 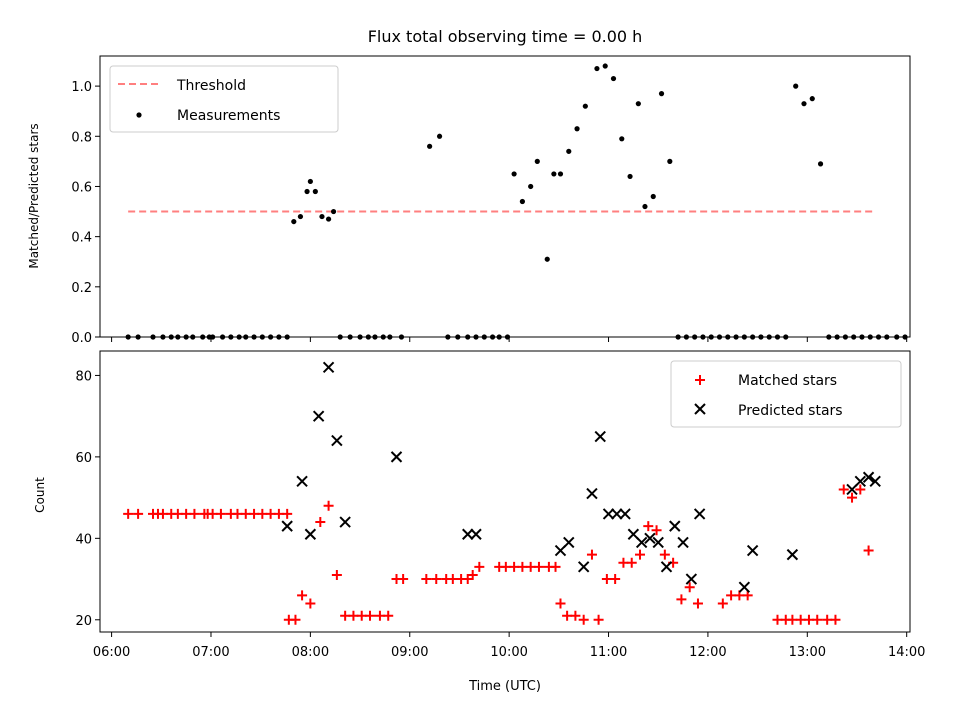 I want to click on x-tick-label: 08:00, so click(x=310, y=652).